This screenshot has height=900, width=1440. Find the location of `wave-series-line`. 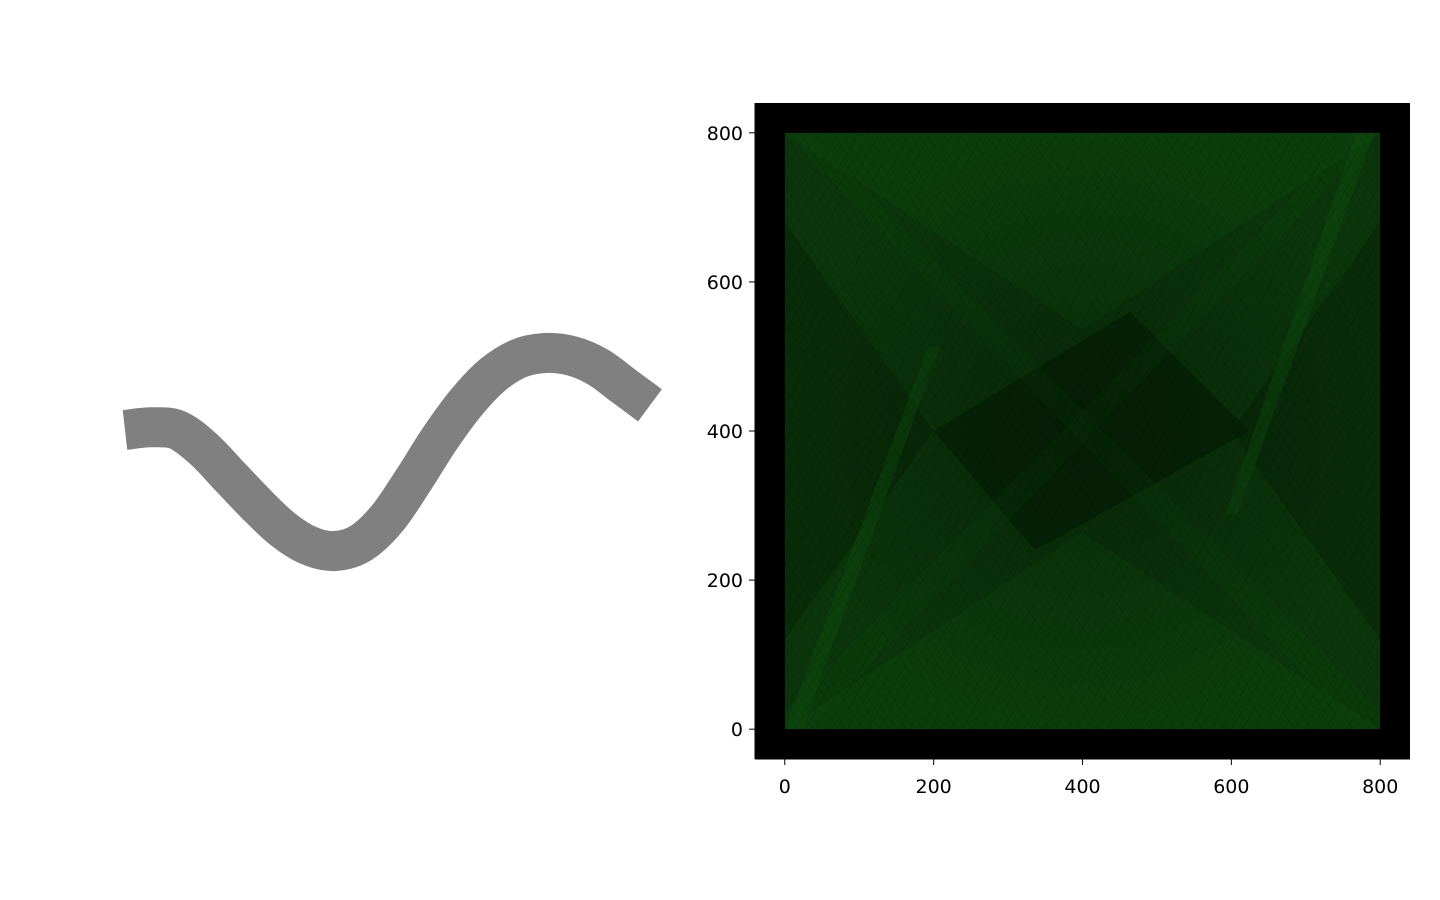

wave-series-line is located at coordinates (392, 452).